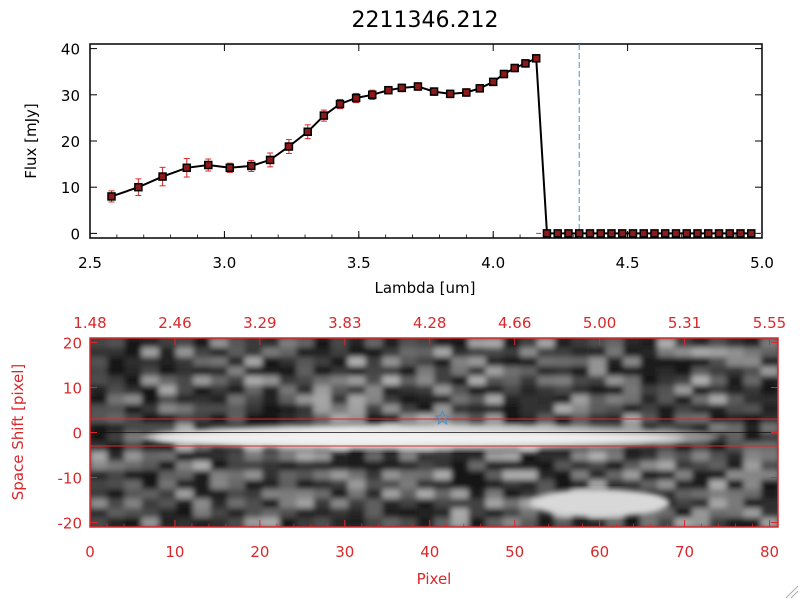 This screenshot has height=600, width=800. I want to click on spectrum-y-tick-labels: 0 10 20 30 40, so click(70, 142).